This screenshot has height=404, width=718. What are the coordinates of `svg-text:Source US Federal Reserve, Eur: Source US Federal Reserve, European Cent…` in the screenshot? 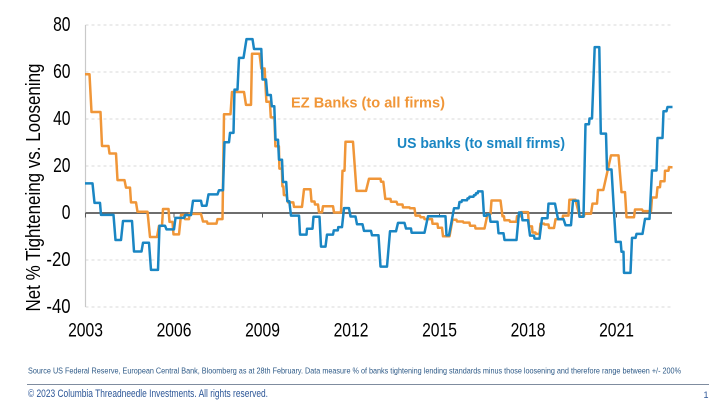 It's located at (354, 371).